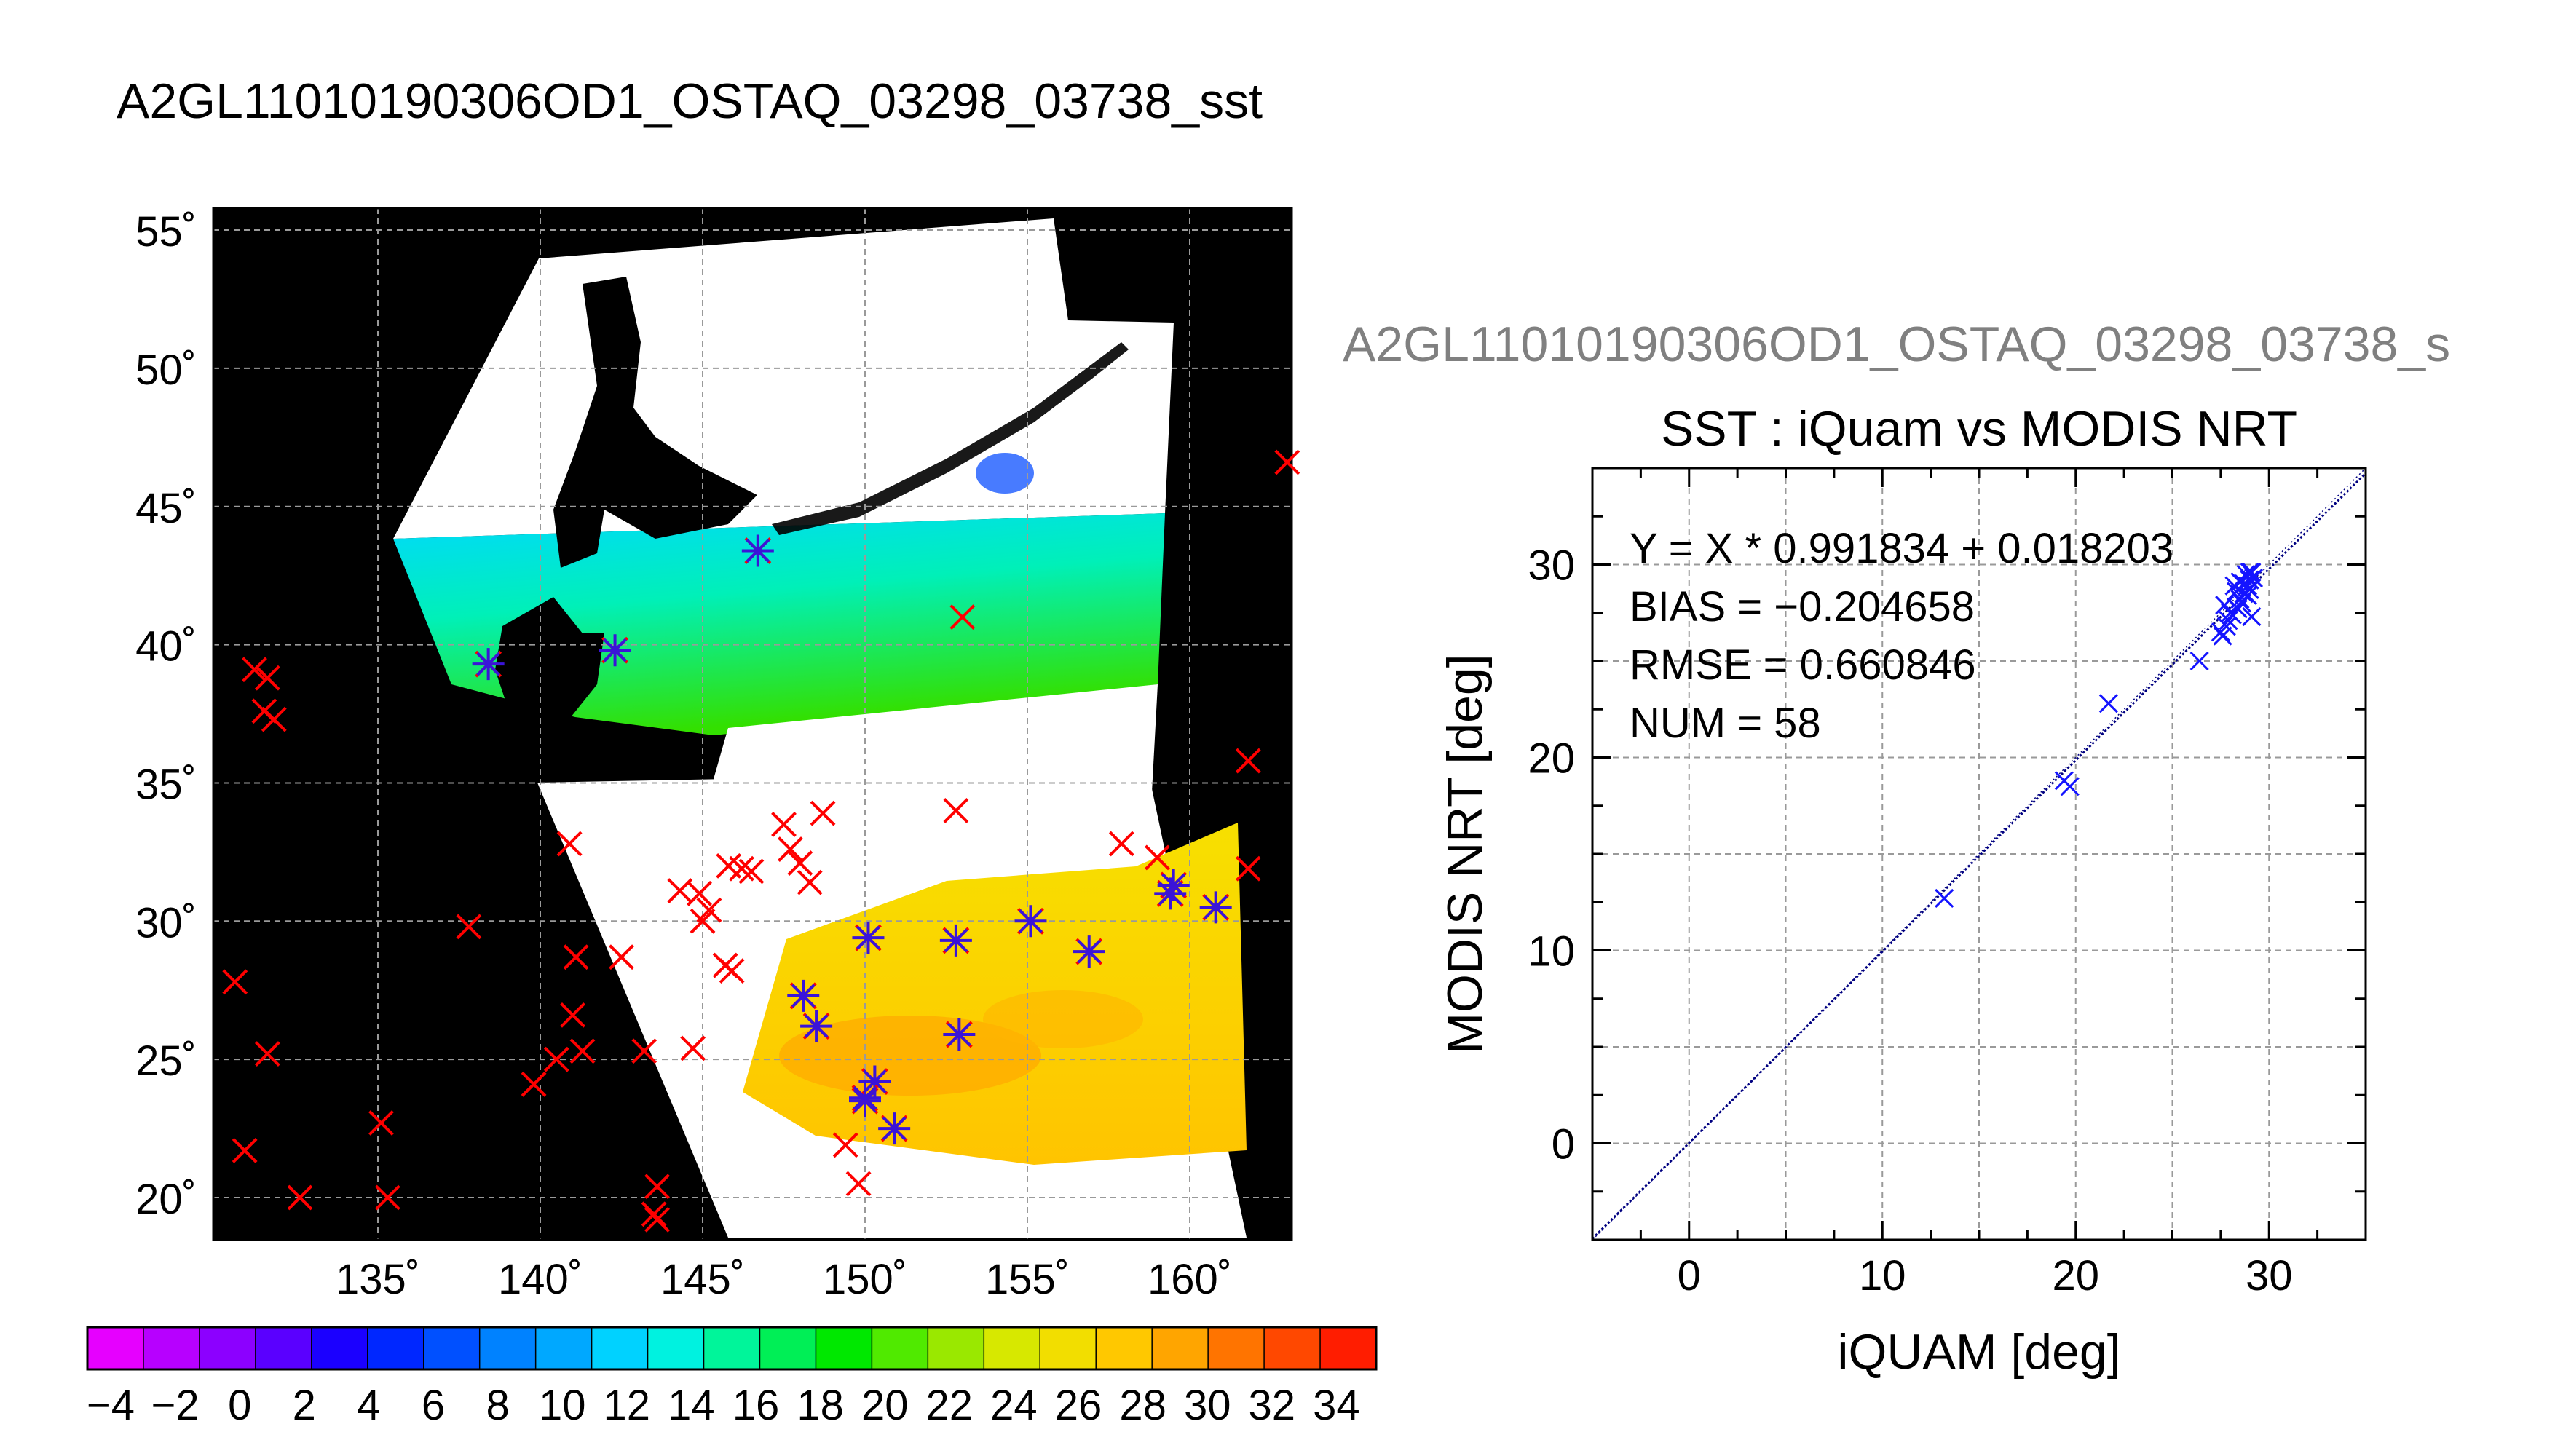 This screenshot has height=1456, width=2555. I want to click on colorbar-label: 30, so click(1207, 1405).